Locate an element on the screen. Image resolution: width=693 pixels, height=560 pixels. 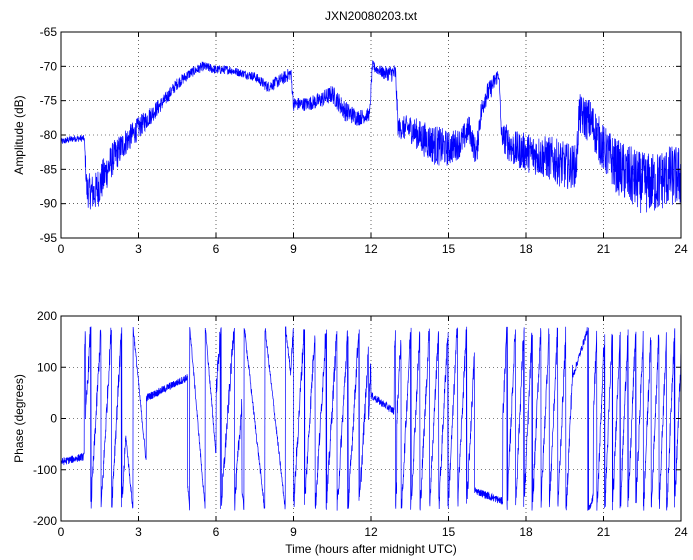
y-tick-label: 200 is located at coordinates (47, 316).